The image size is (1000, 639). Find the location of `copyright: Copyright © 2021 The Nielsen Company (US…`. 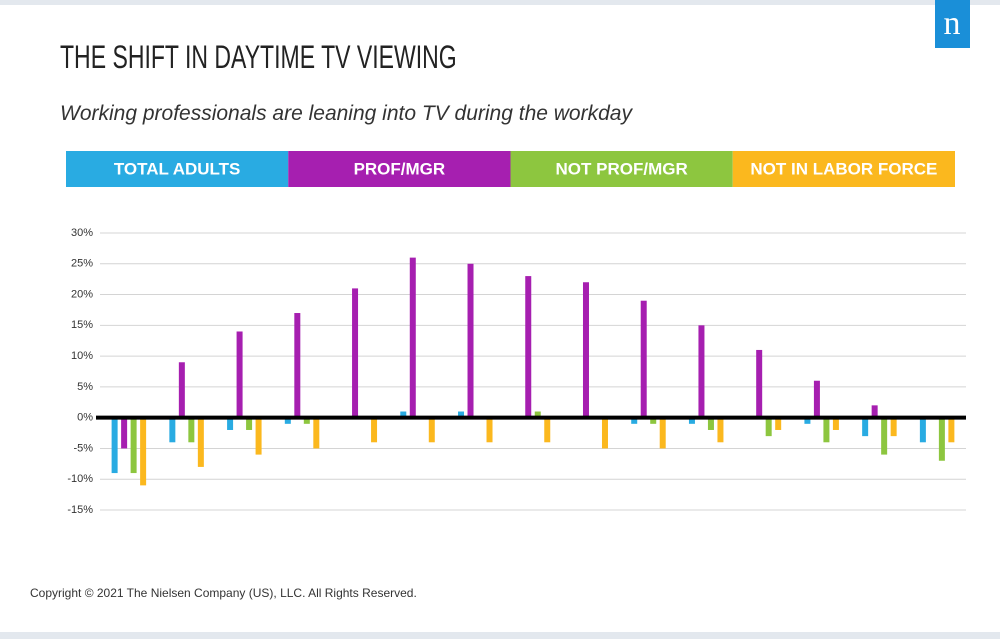

copyright: Copyright © 2021 The Nielsen Company (US… is located at coordinates (223, 593).